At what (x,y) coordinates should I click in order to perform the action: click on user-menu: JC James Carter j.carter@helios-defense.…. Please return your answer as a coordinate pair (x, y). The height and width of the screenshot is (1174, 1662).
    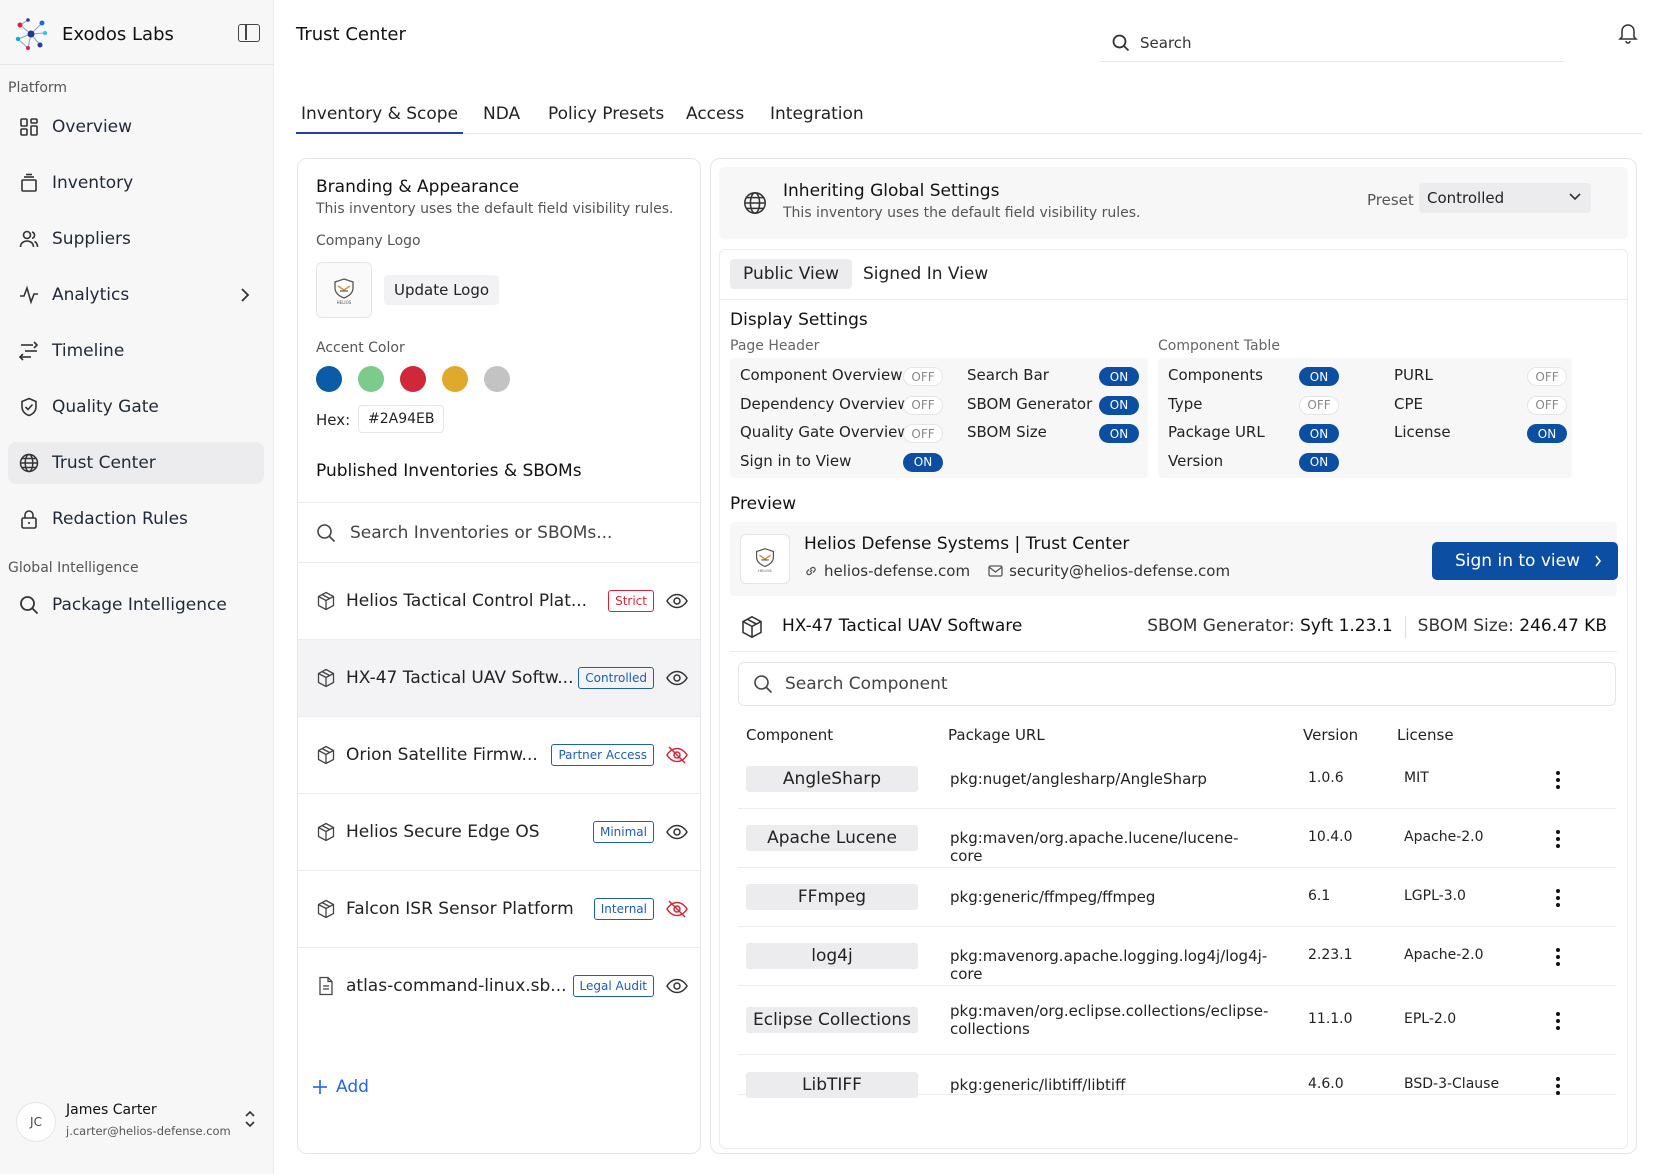
    Looking at the image, I should click on (141, 1122).